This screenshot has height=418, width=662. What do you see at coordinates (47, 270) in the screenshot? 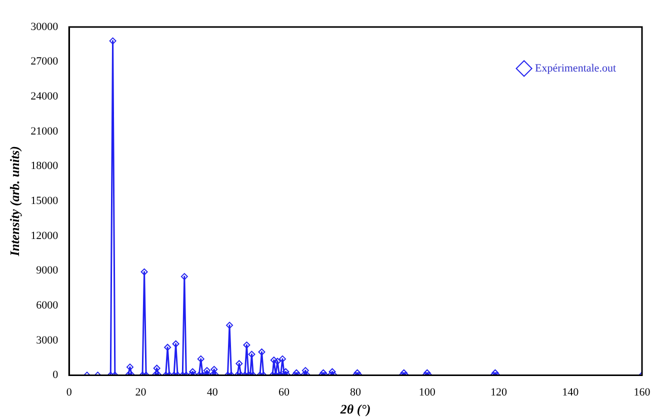
I see `y-tick-label: 9000` at bounding box center [47, 270].